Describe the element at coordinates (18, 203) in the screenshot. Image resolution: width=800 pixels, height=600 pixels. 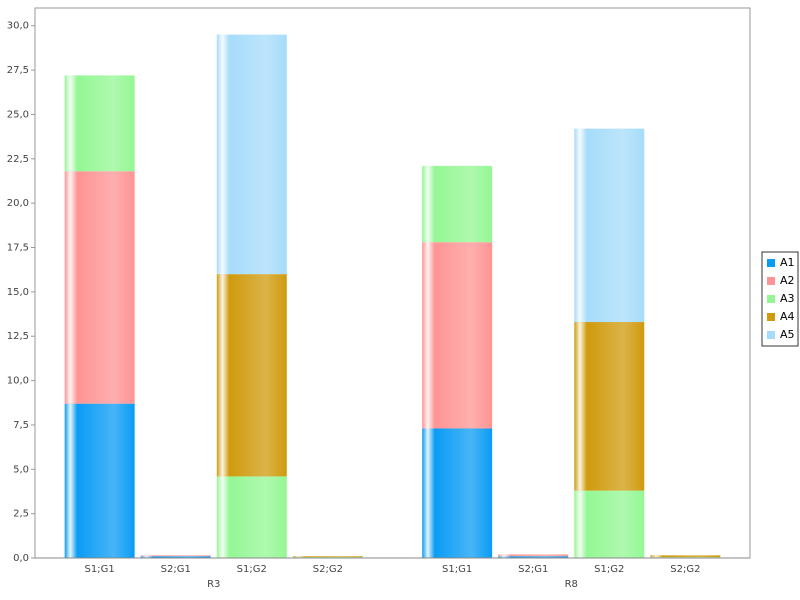
I see `y-tick-label: 20,0` at that location.